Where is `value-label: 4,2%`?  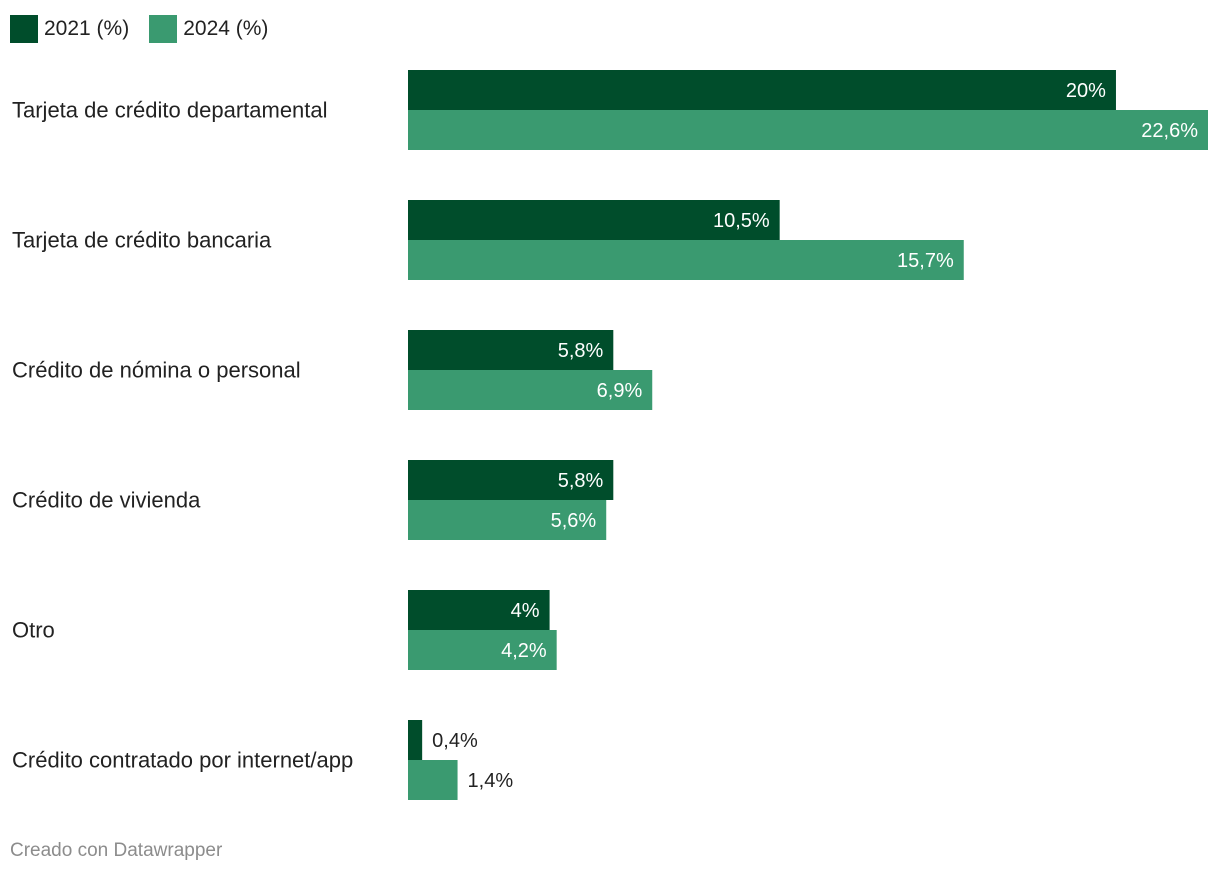
value-label: 4,2% is located at coordinates (524, 651).